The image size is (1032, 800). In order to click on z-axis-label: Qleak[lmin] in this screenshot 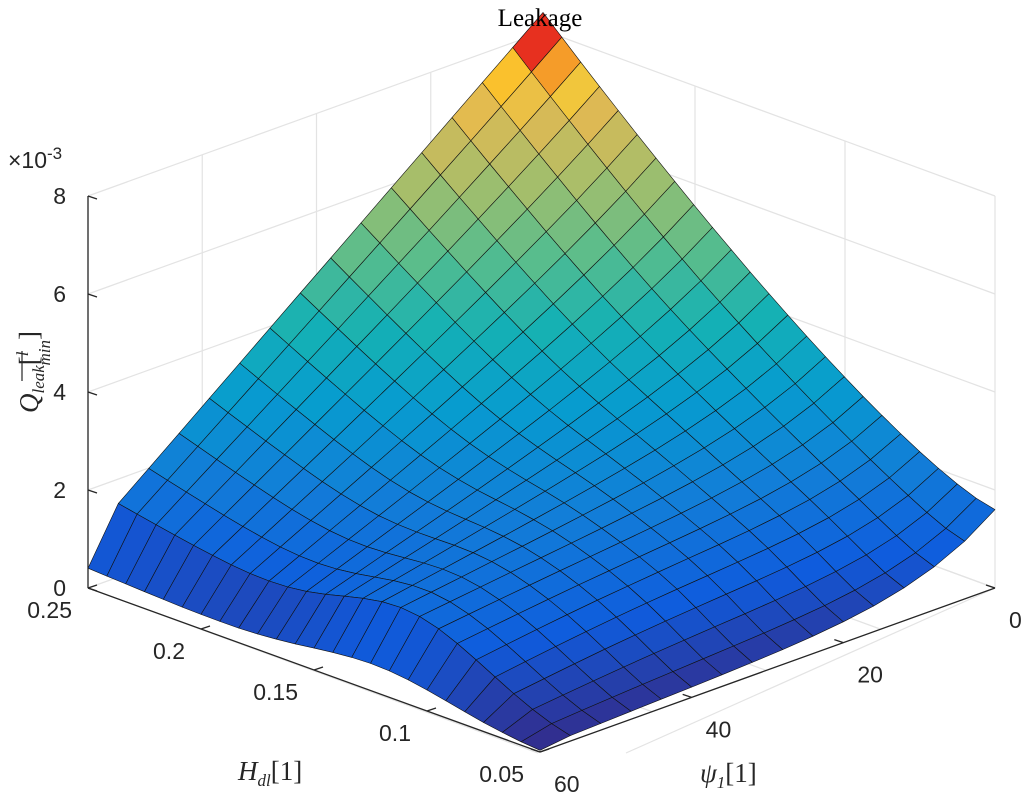, I will do `click(33, 372)`.